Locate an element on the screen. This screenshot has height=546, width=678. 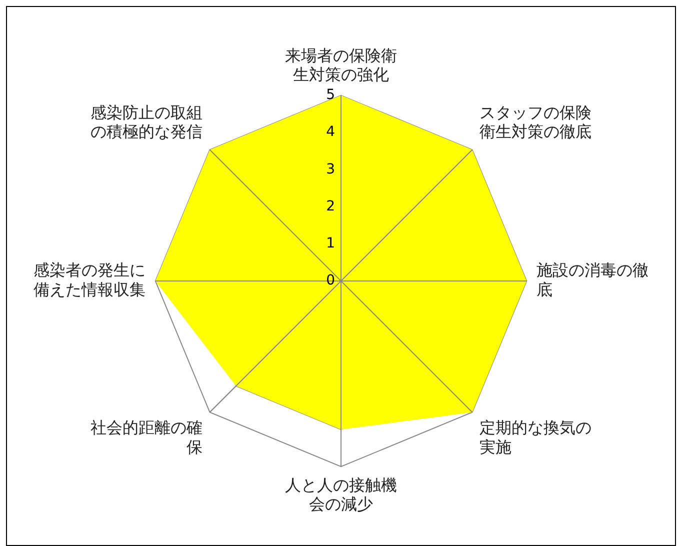
y-tick-label: 2 is located at coordinates (330, 206).